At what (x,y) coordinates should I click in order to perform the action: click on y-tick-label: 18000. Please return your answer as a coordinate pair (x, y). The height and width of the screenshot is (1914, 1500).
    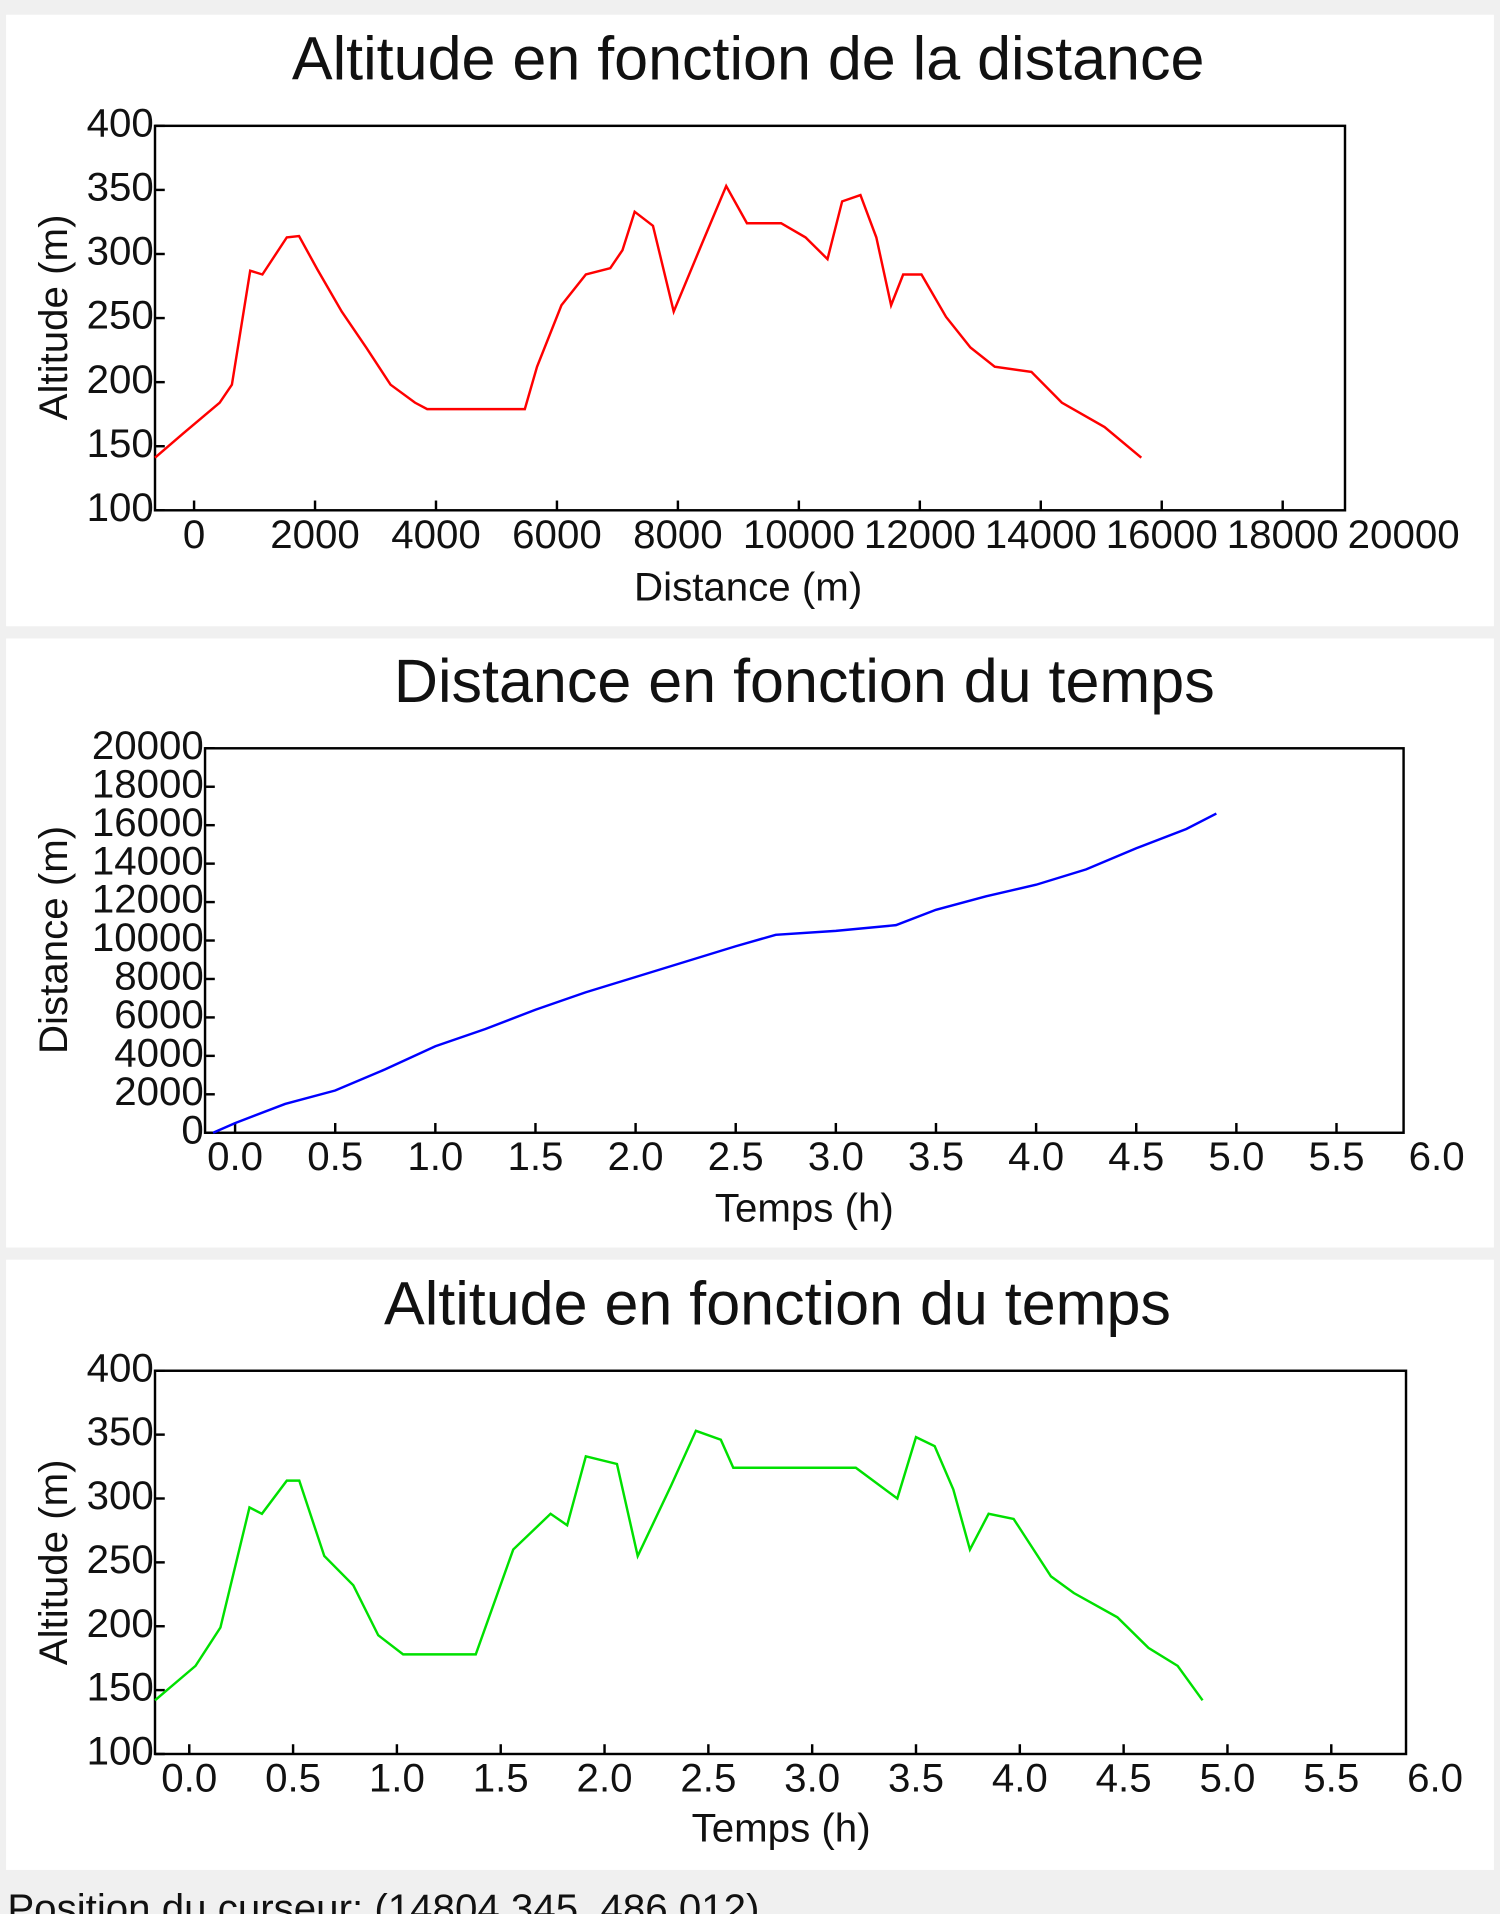
    Looking at the image, I should click on (148, 783).